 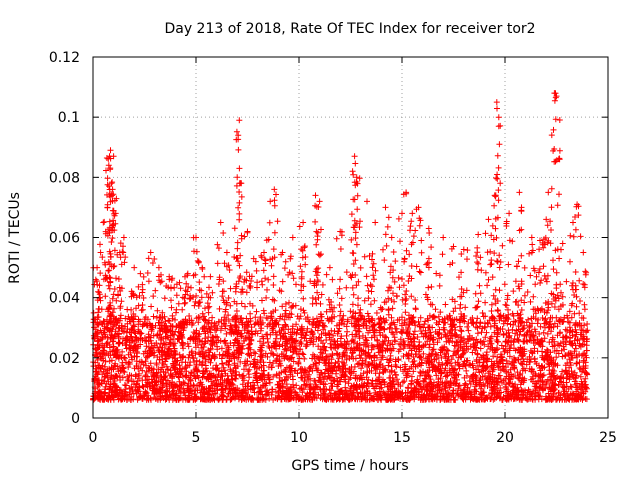 I want to click on x-axis-label: GPS time / hours, so click(x=349, y=466).